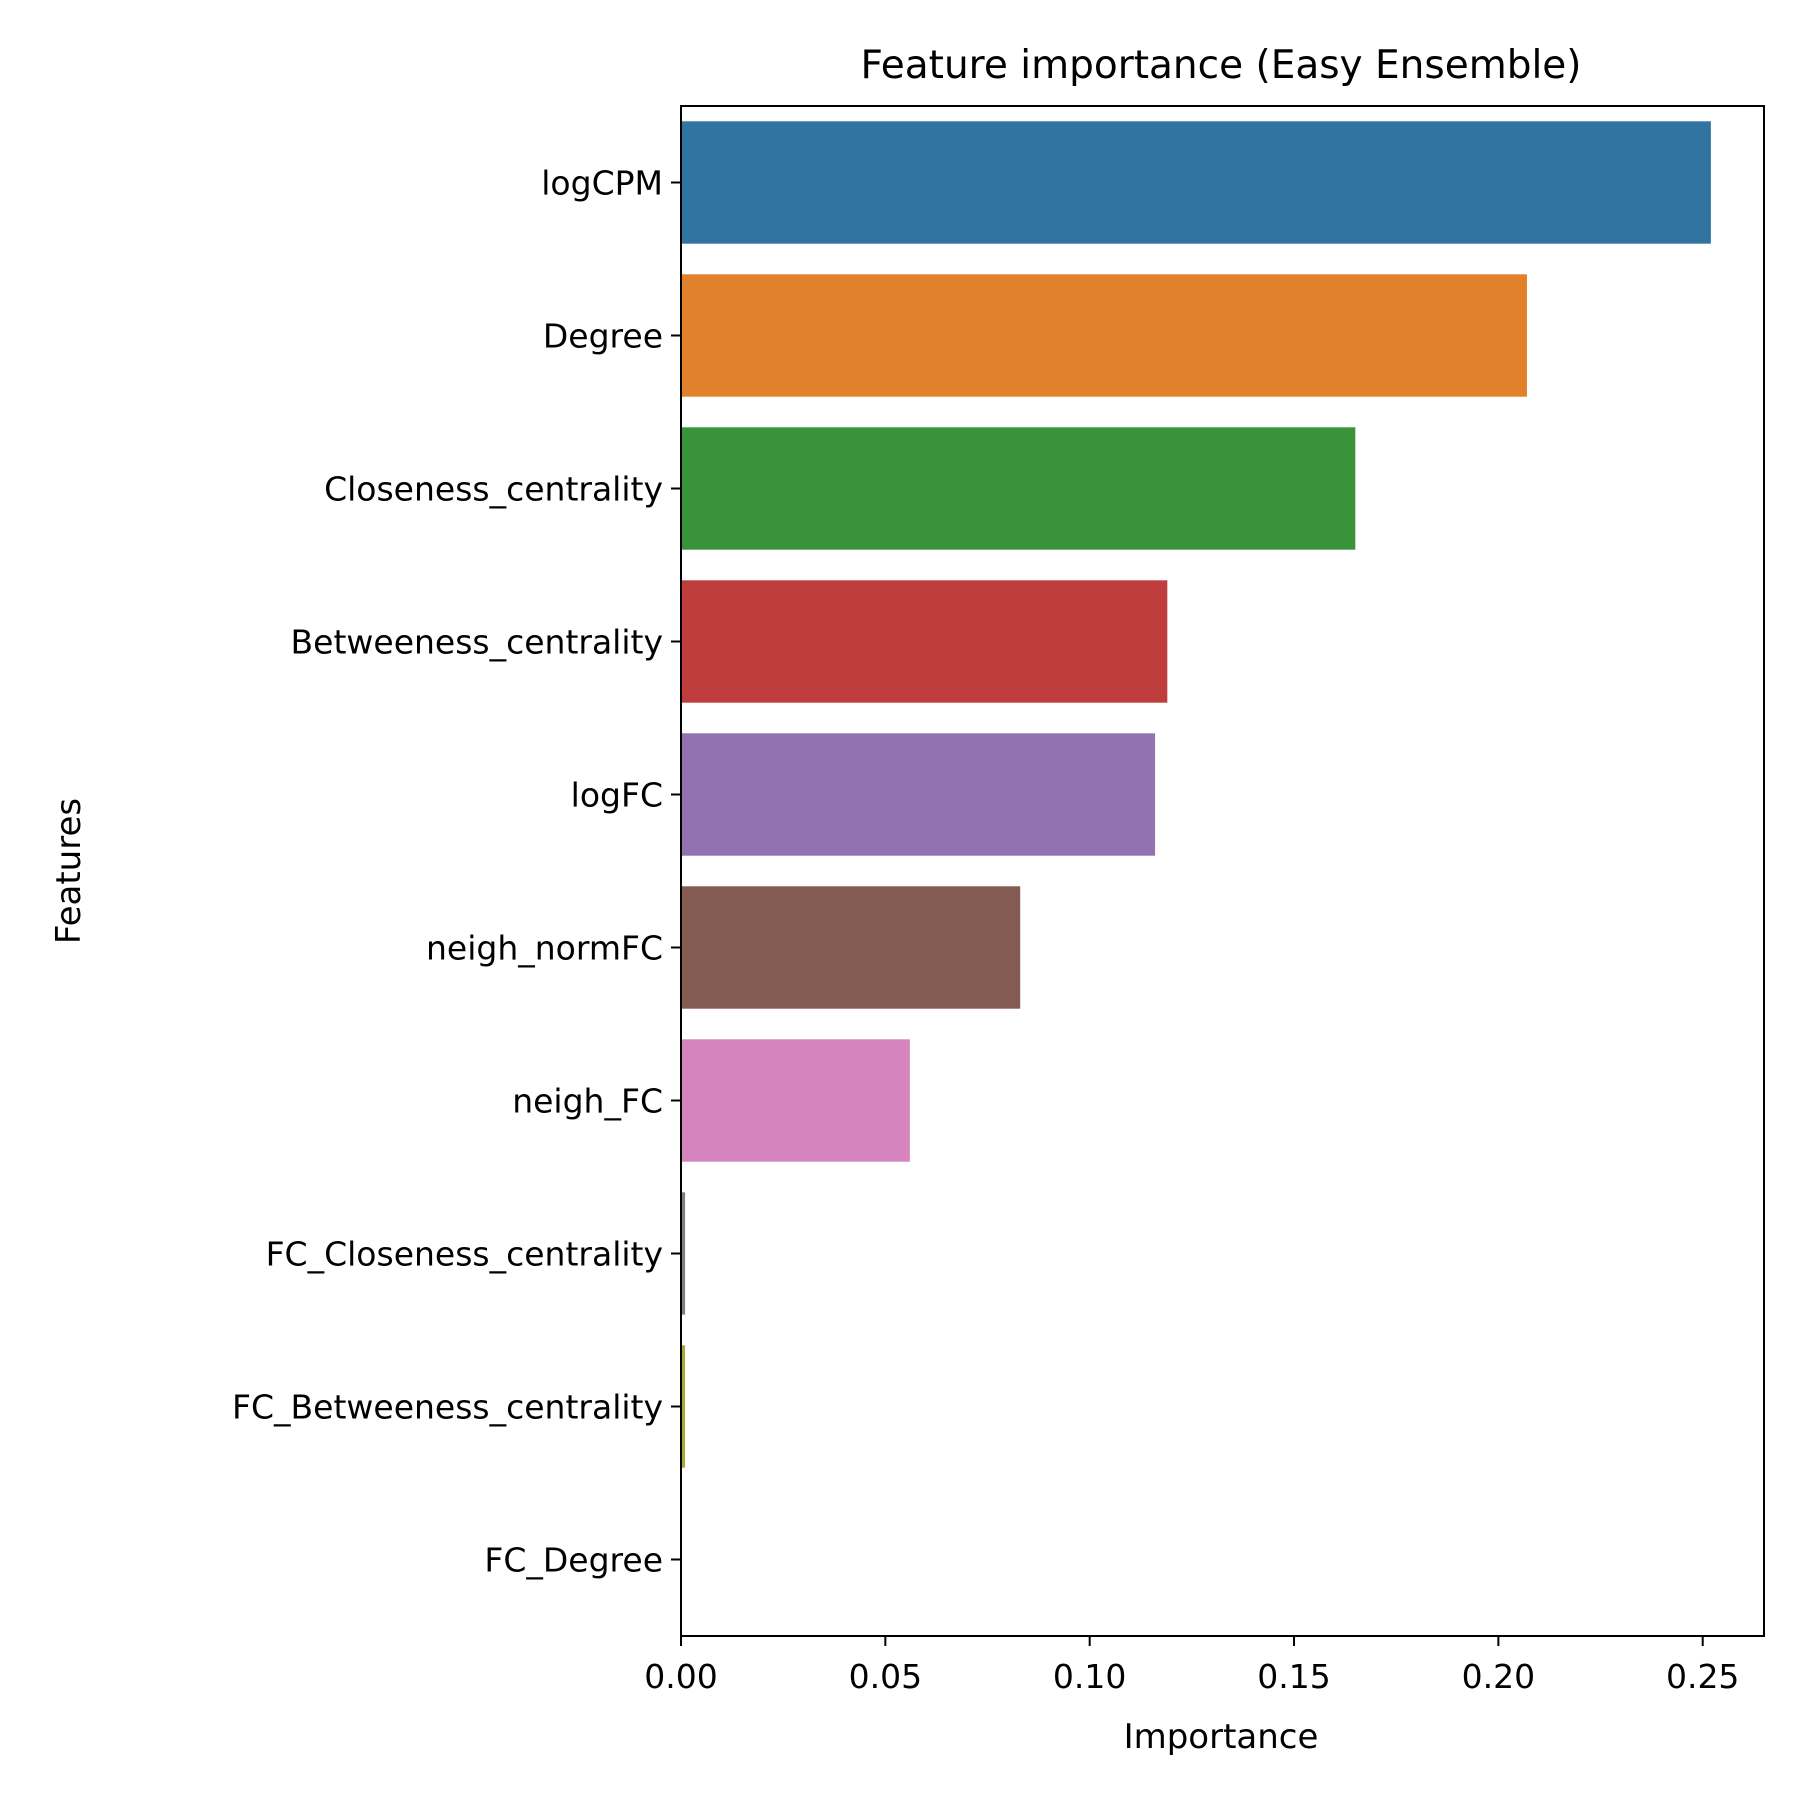  What do you see at coordinates (544, 948) in the screenshot?
I see `y-tick-label: neigh_normFC` at bounding box center [544, 948].